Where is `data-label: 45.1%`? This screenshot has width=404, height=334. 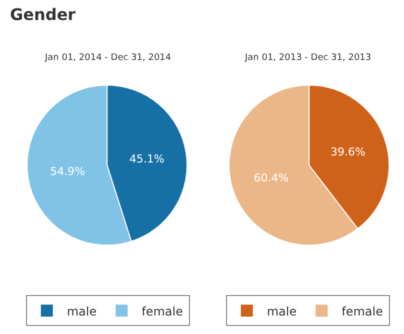 data-label: 45.1% is located at coordinates (146, 159).